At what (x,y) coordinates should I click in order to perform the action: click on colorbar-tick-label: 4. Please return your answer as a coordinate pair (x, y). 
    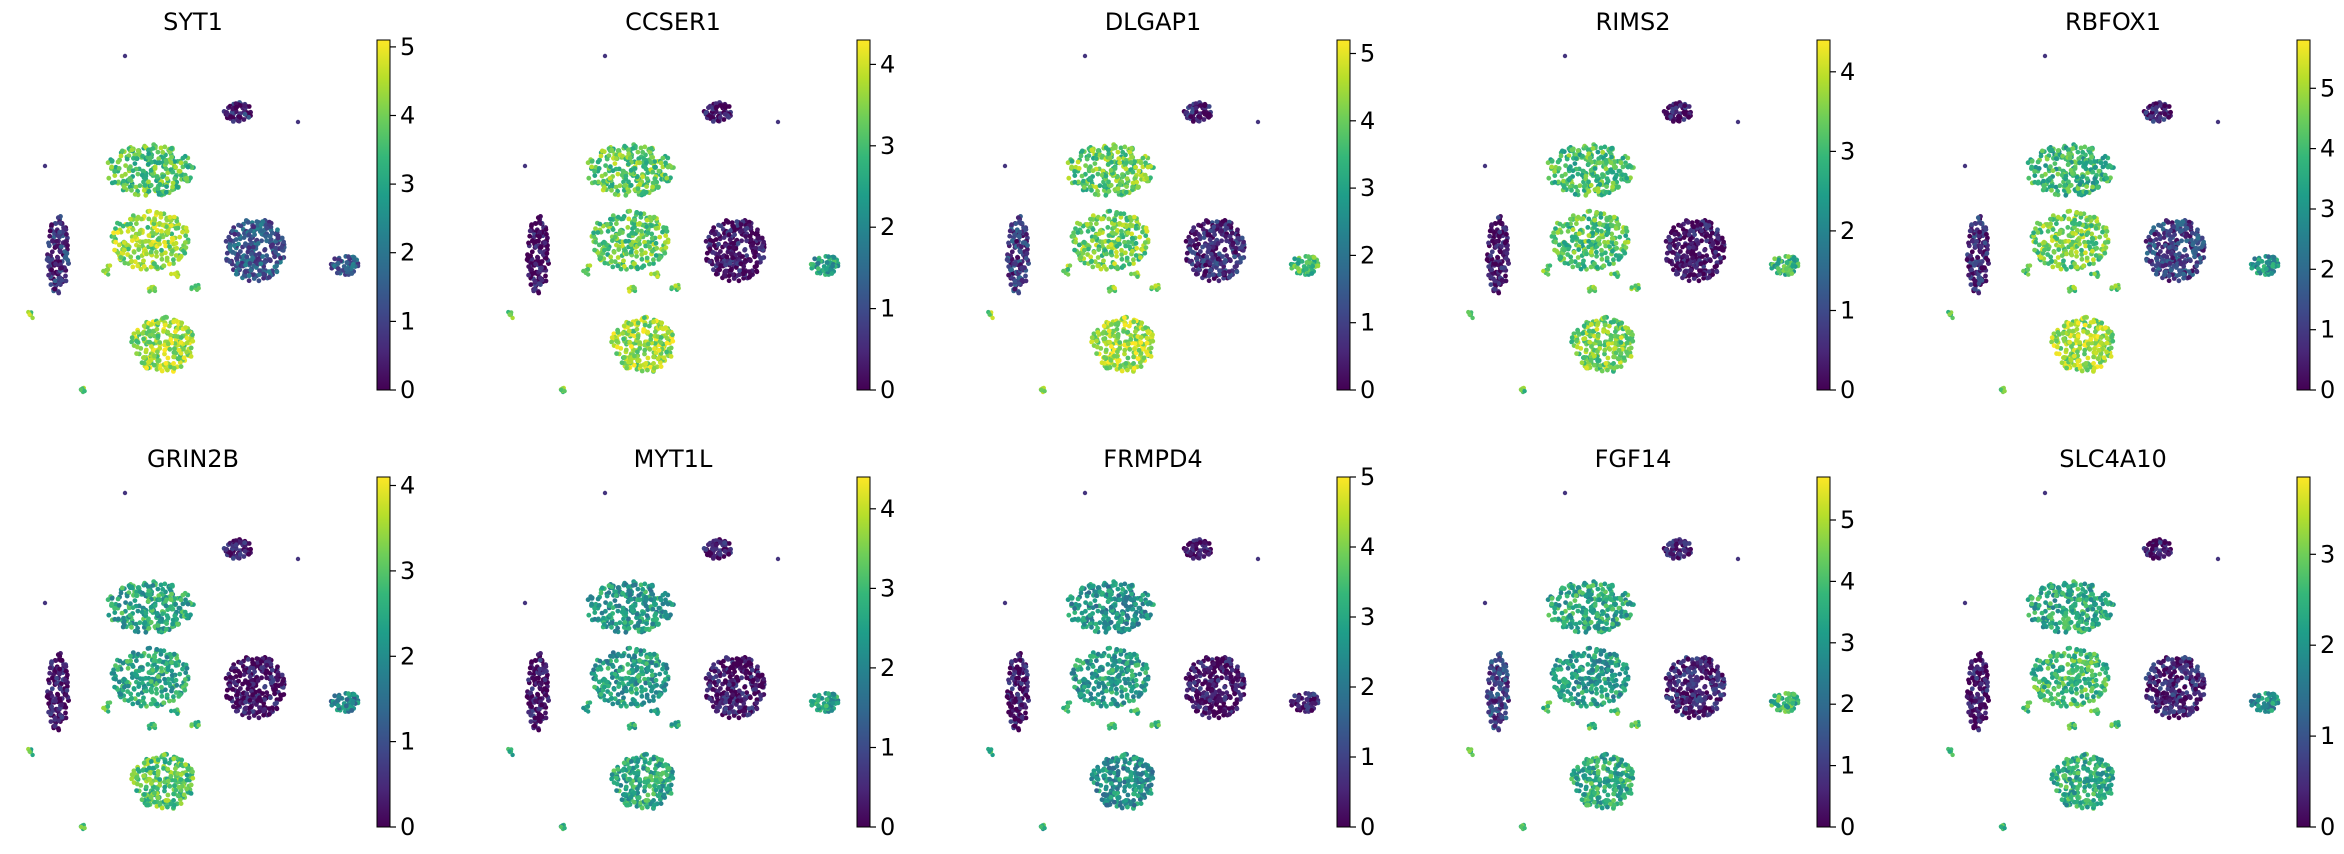
    Looking at the image, I should click on (1367, 121).